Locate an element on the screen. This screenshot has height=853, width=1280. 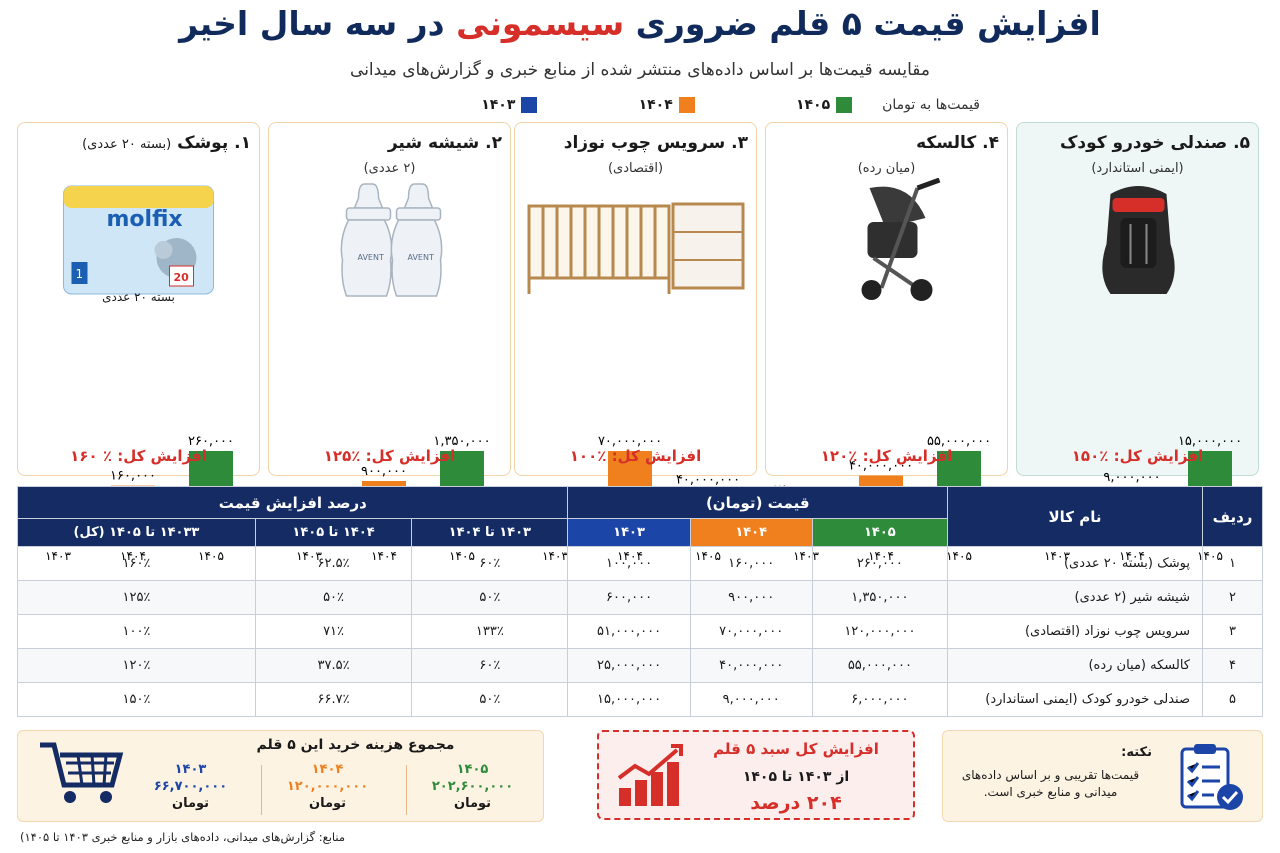
col-header-1405: ۱۴۰۵ is located at coordinates (880, 532).